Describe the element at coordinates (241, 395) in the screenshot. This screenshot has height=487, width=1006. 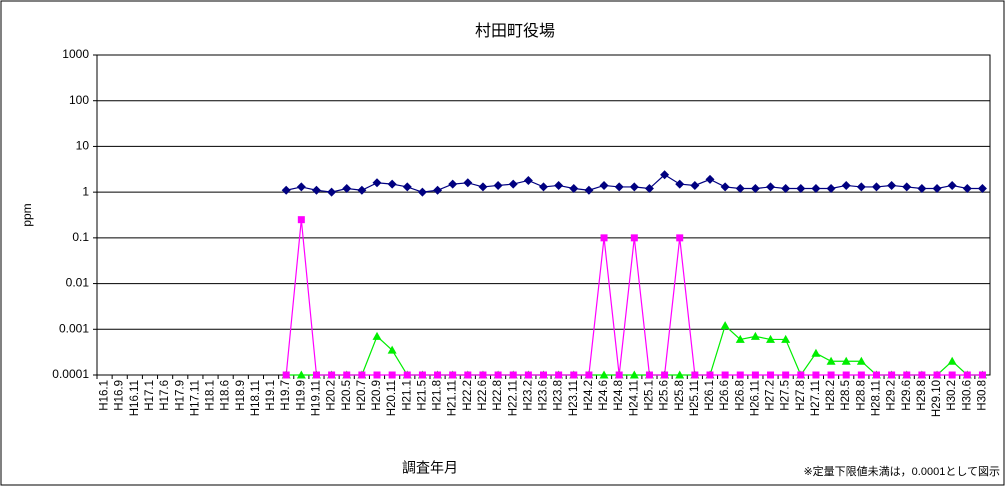
I see `x-tick-label: H18.9` at that location.